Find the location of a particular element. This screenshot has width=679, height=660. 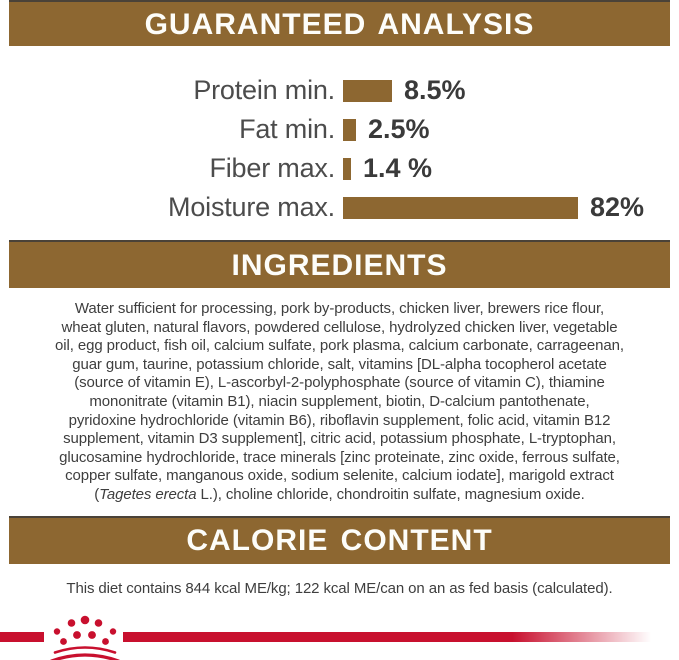

fat-label: Fat min. is located at coordinates (287, 129).